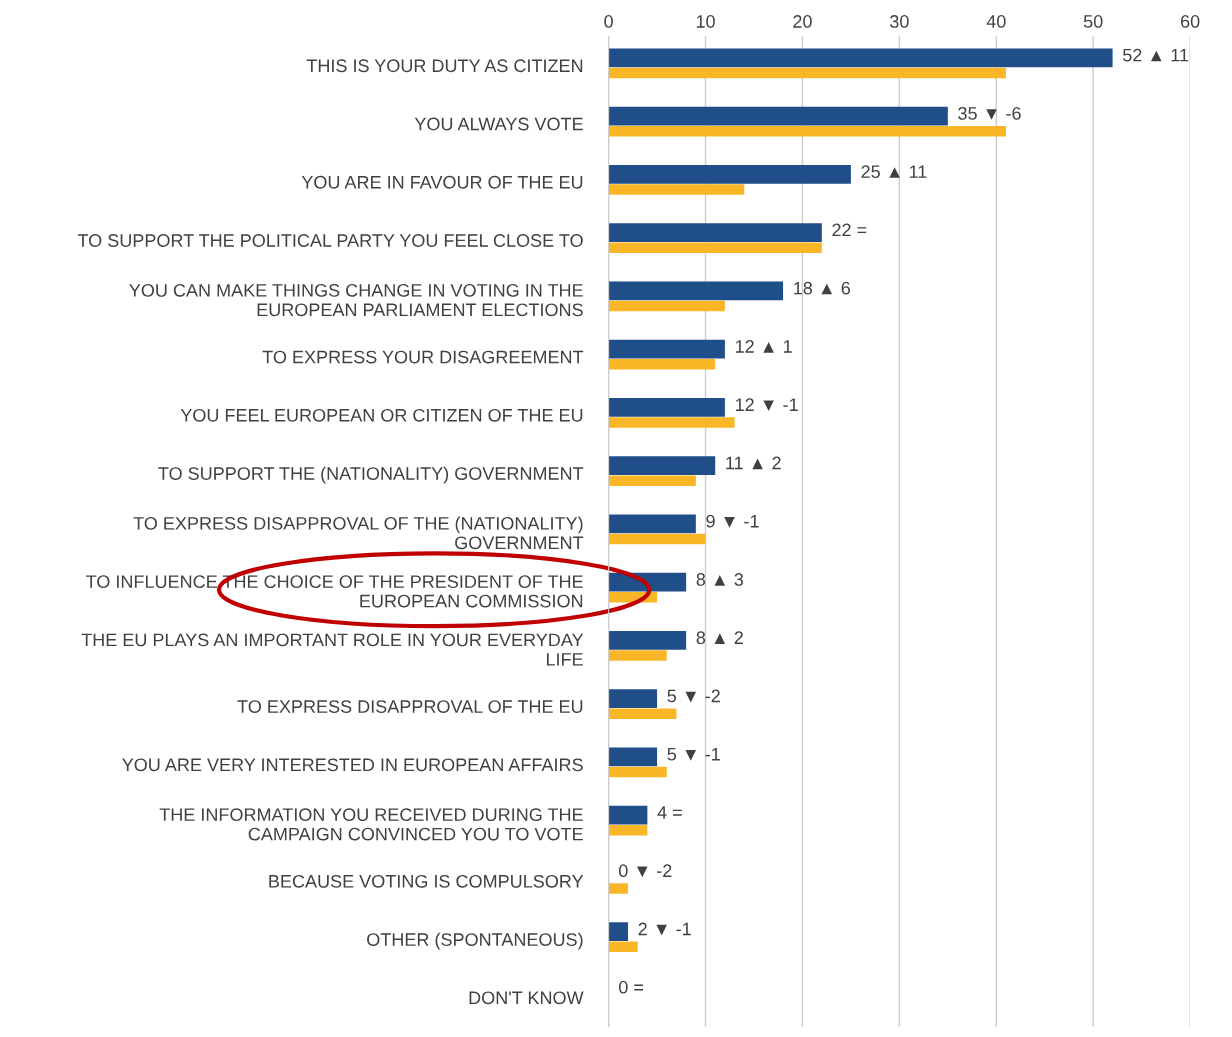 This screenshot has height=1037, width=1232. What do you see at coordinates (352, 765) in the screenshot?
I see `y-tick-label: YOU ARE VERY INTERESTED IN EUROPEAN AFFAIRS` at bounding box center [352, 765].